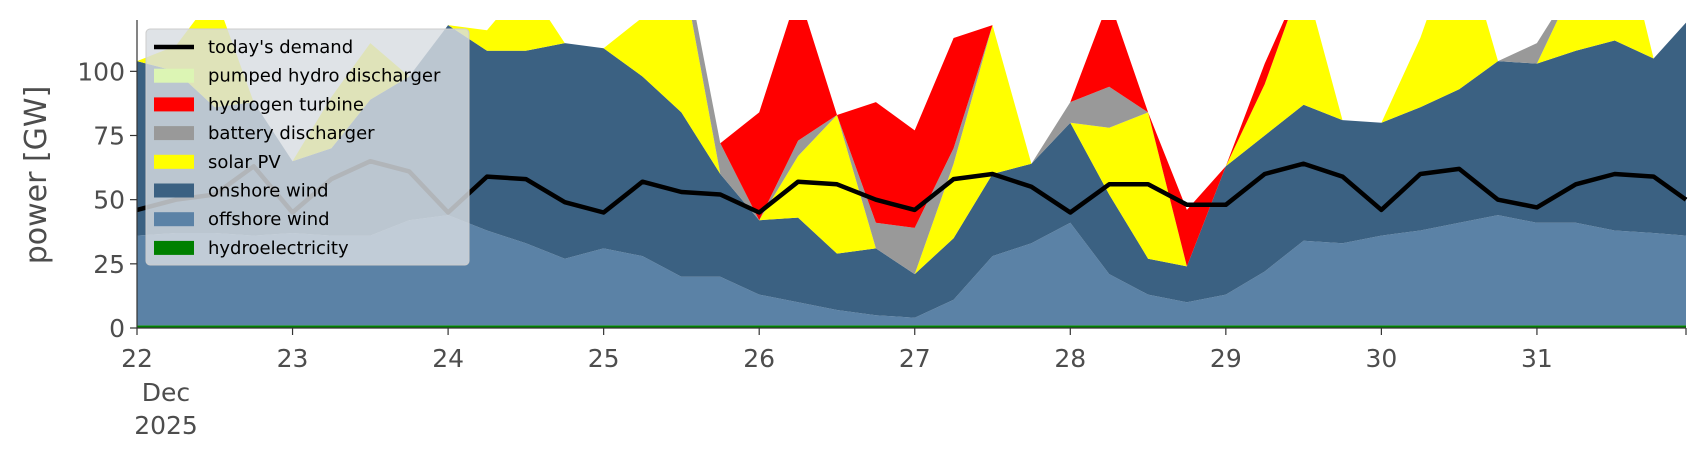  I want to click on legend-label: battery discharger, so click(291, 133).